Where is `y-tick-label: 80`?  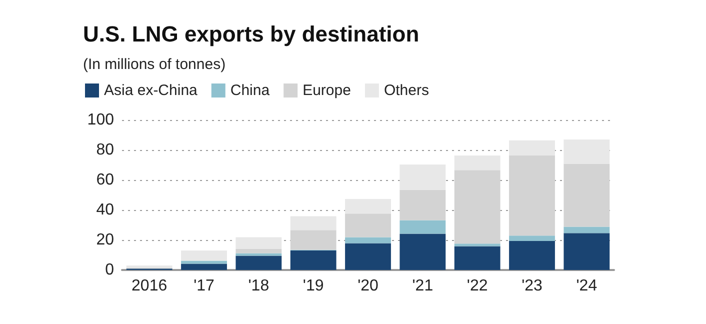 y-tick-label: 80 is located at coordinates (105, 150).